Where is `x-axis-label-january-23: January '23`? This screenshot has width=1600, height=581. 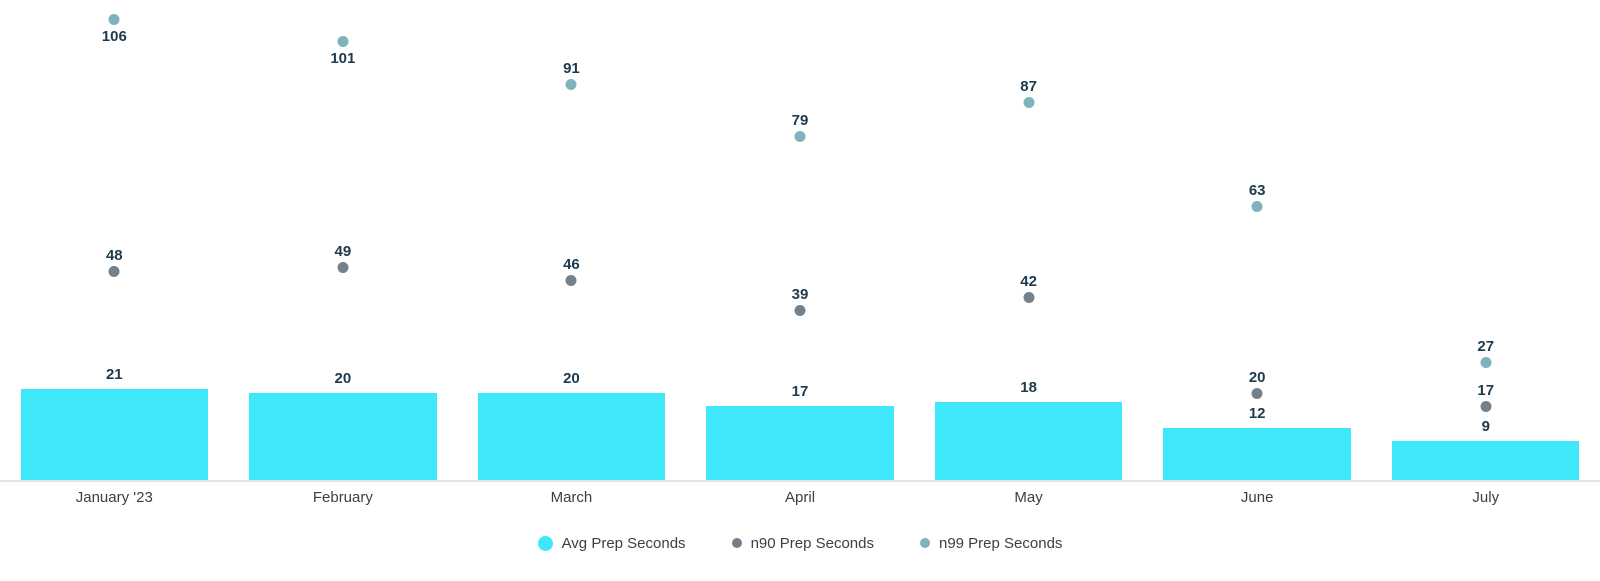 x-axis-label-january-23: January '23 is located at coordinates (114, 497).